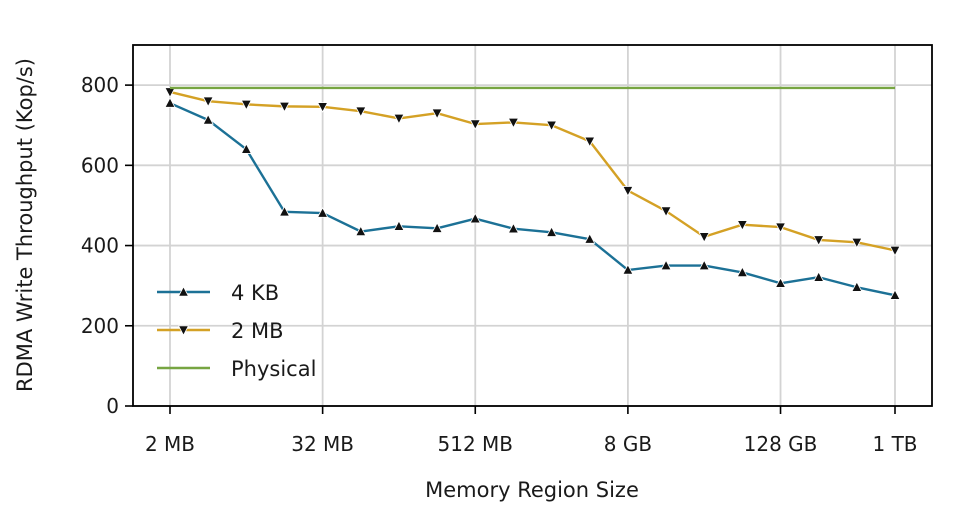 This screenshot has height=513, width=955. I want to click on legend-entry-physical: Physical, so click(236, 369).